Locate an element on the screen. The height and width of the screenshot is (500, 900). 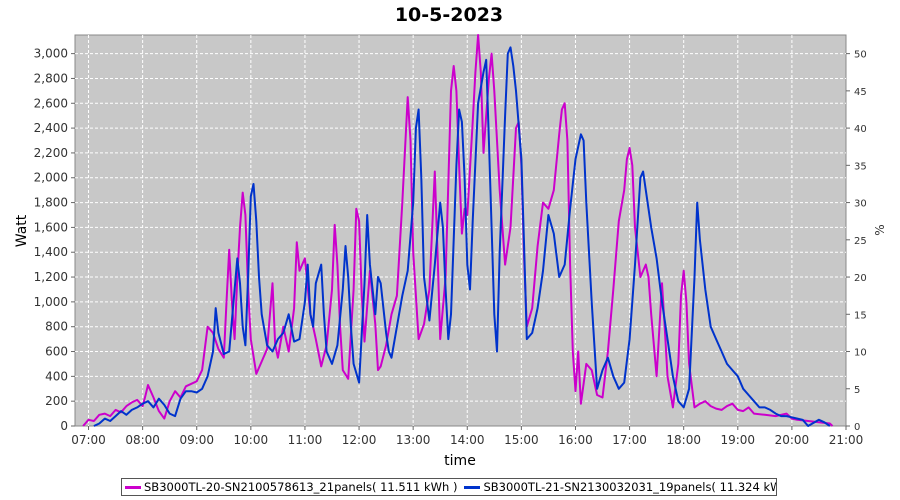
x-tick-label: 21:00 is located at coordinates (846, 440).